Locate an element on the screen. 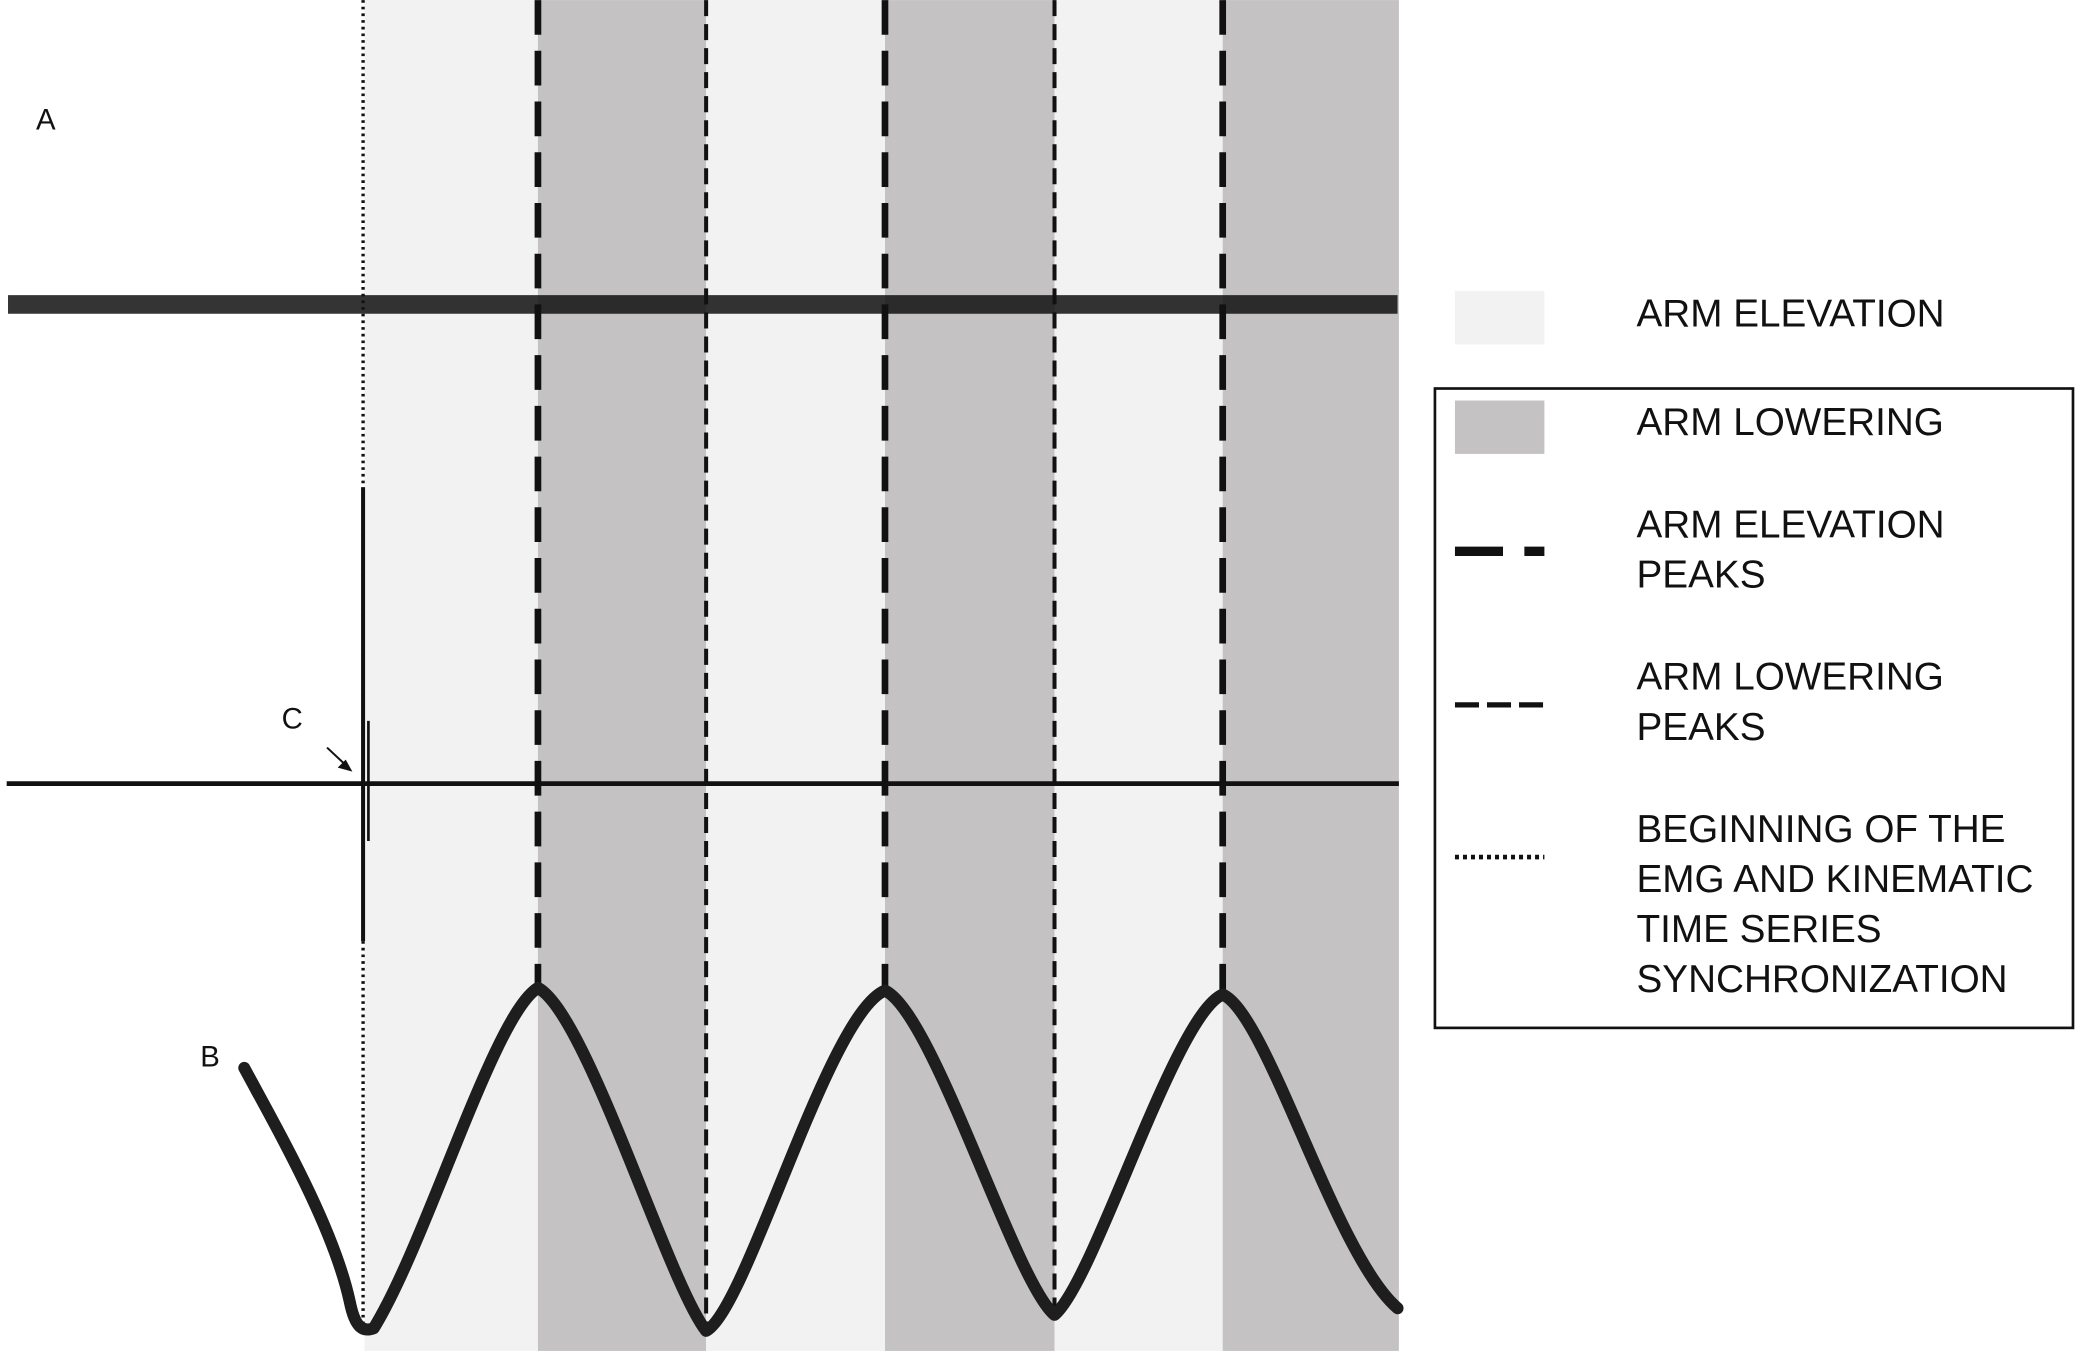  legend-box is located at coordinates (1754, 708).